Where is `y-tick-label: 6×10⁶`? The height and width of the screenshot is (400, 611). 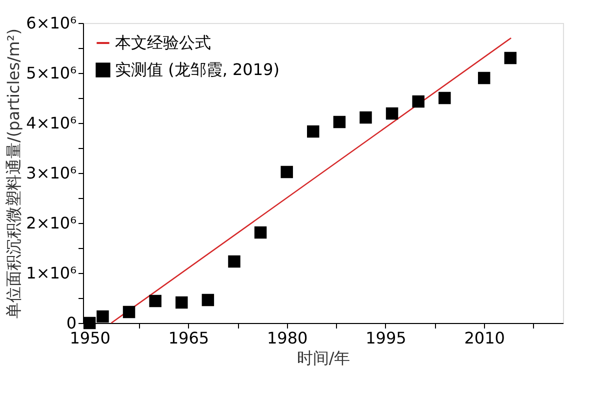 y-tick-label: 6×10⁶ is located at coordinates (51, 23).